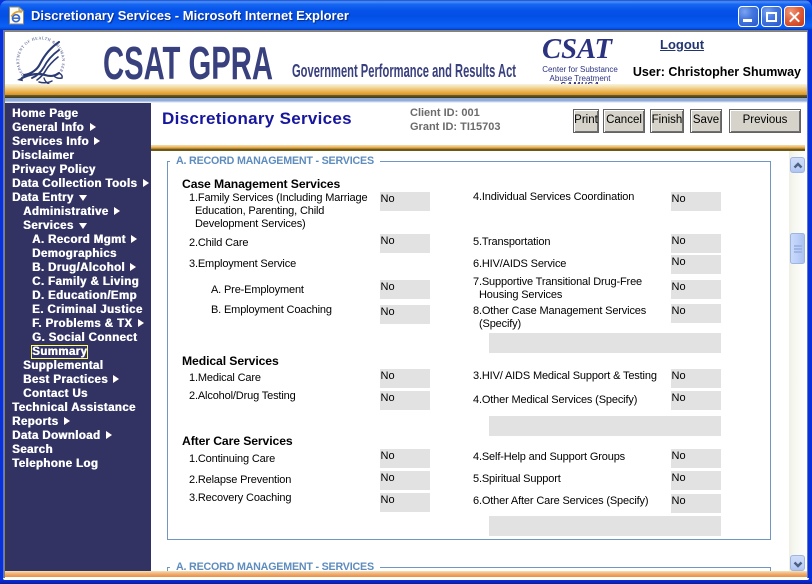  I want to click on svg-text: CSAT GPRA, so click(188, 65).